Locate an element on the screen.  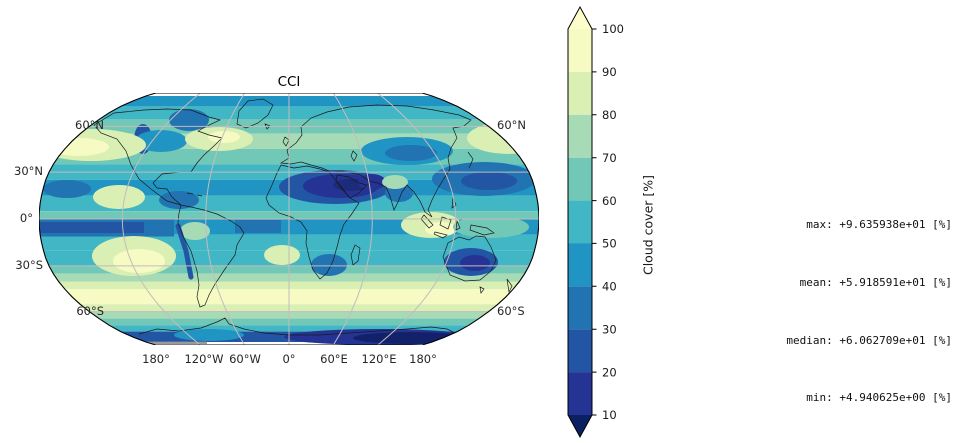
colorbar-over-arrow is located at coordinates (580, 18).